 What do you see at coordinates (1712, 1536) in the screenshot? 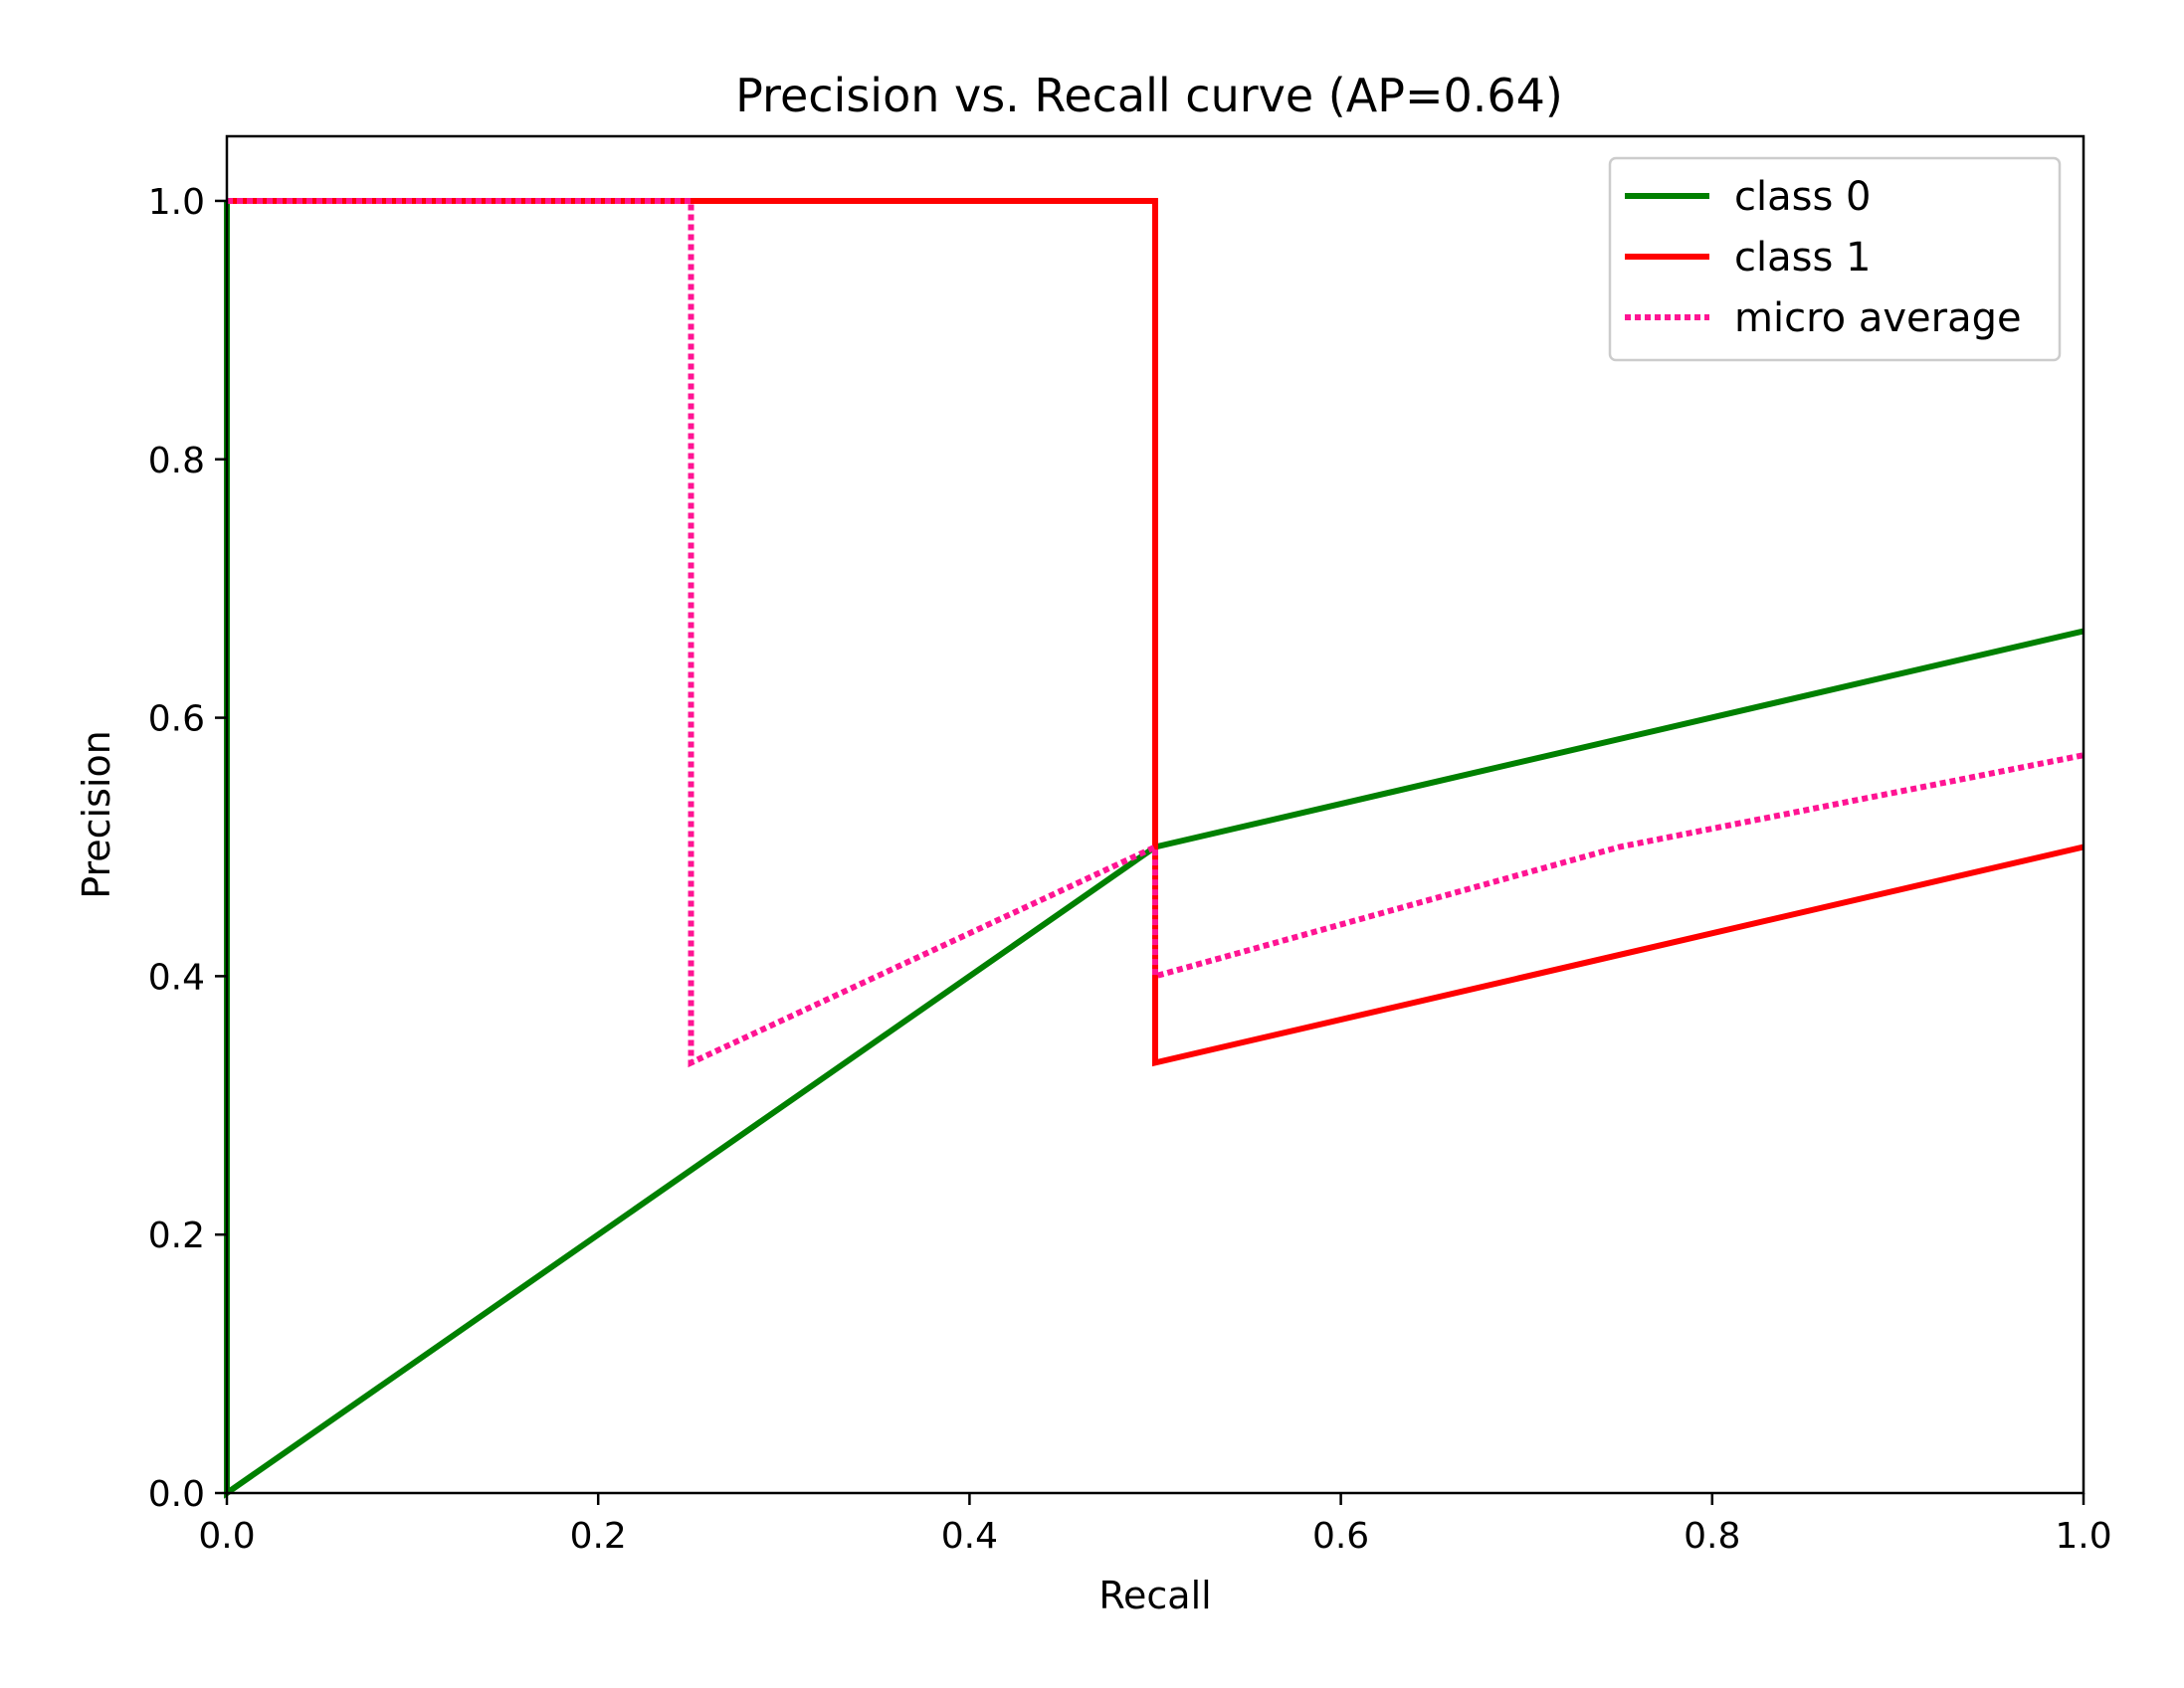
I see `x-tick-label: 0.8` at bounding box center [1712, 1536].